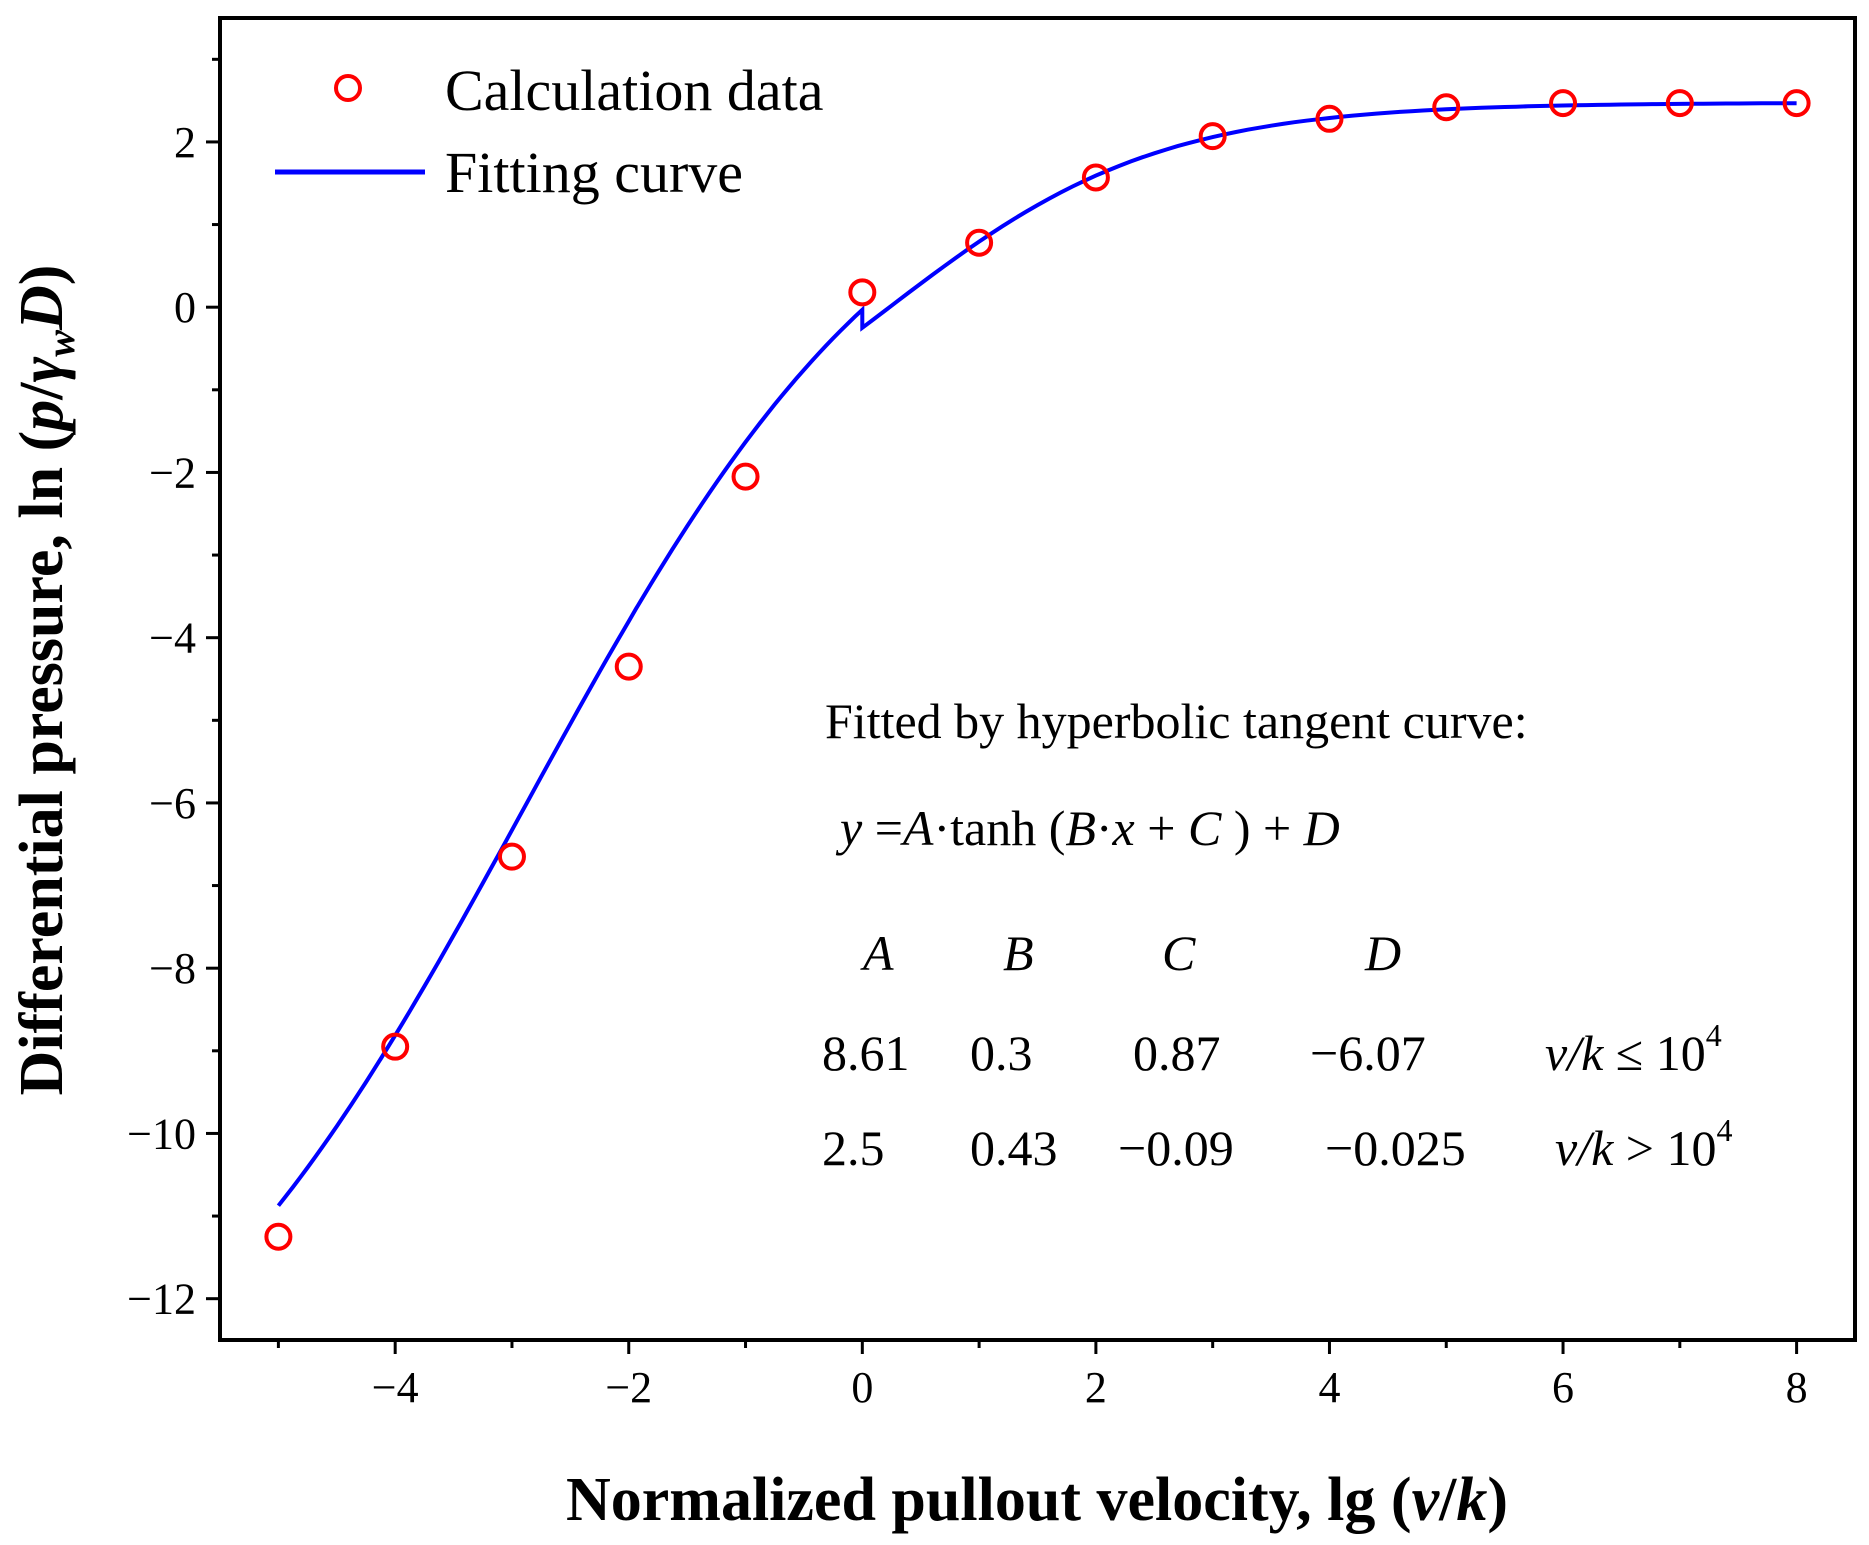 This screenshot has width=1869, height=1545. I want to click on row1-condition: v/k ≤ 104, so click(1633, 1049).